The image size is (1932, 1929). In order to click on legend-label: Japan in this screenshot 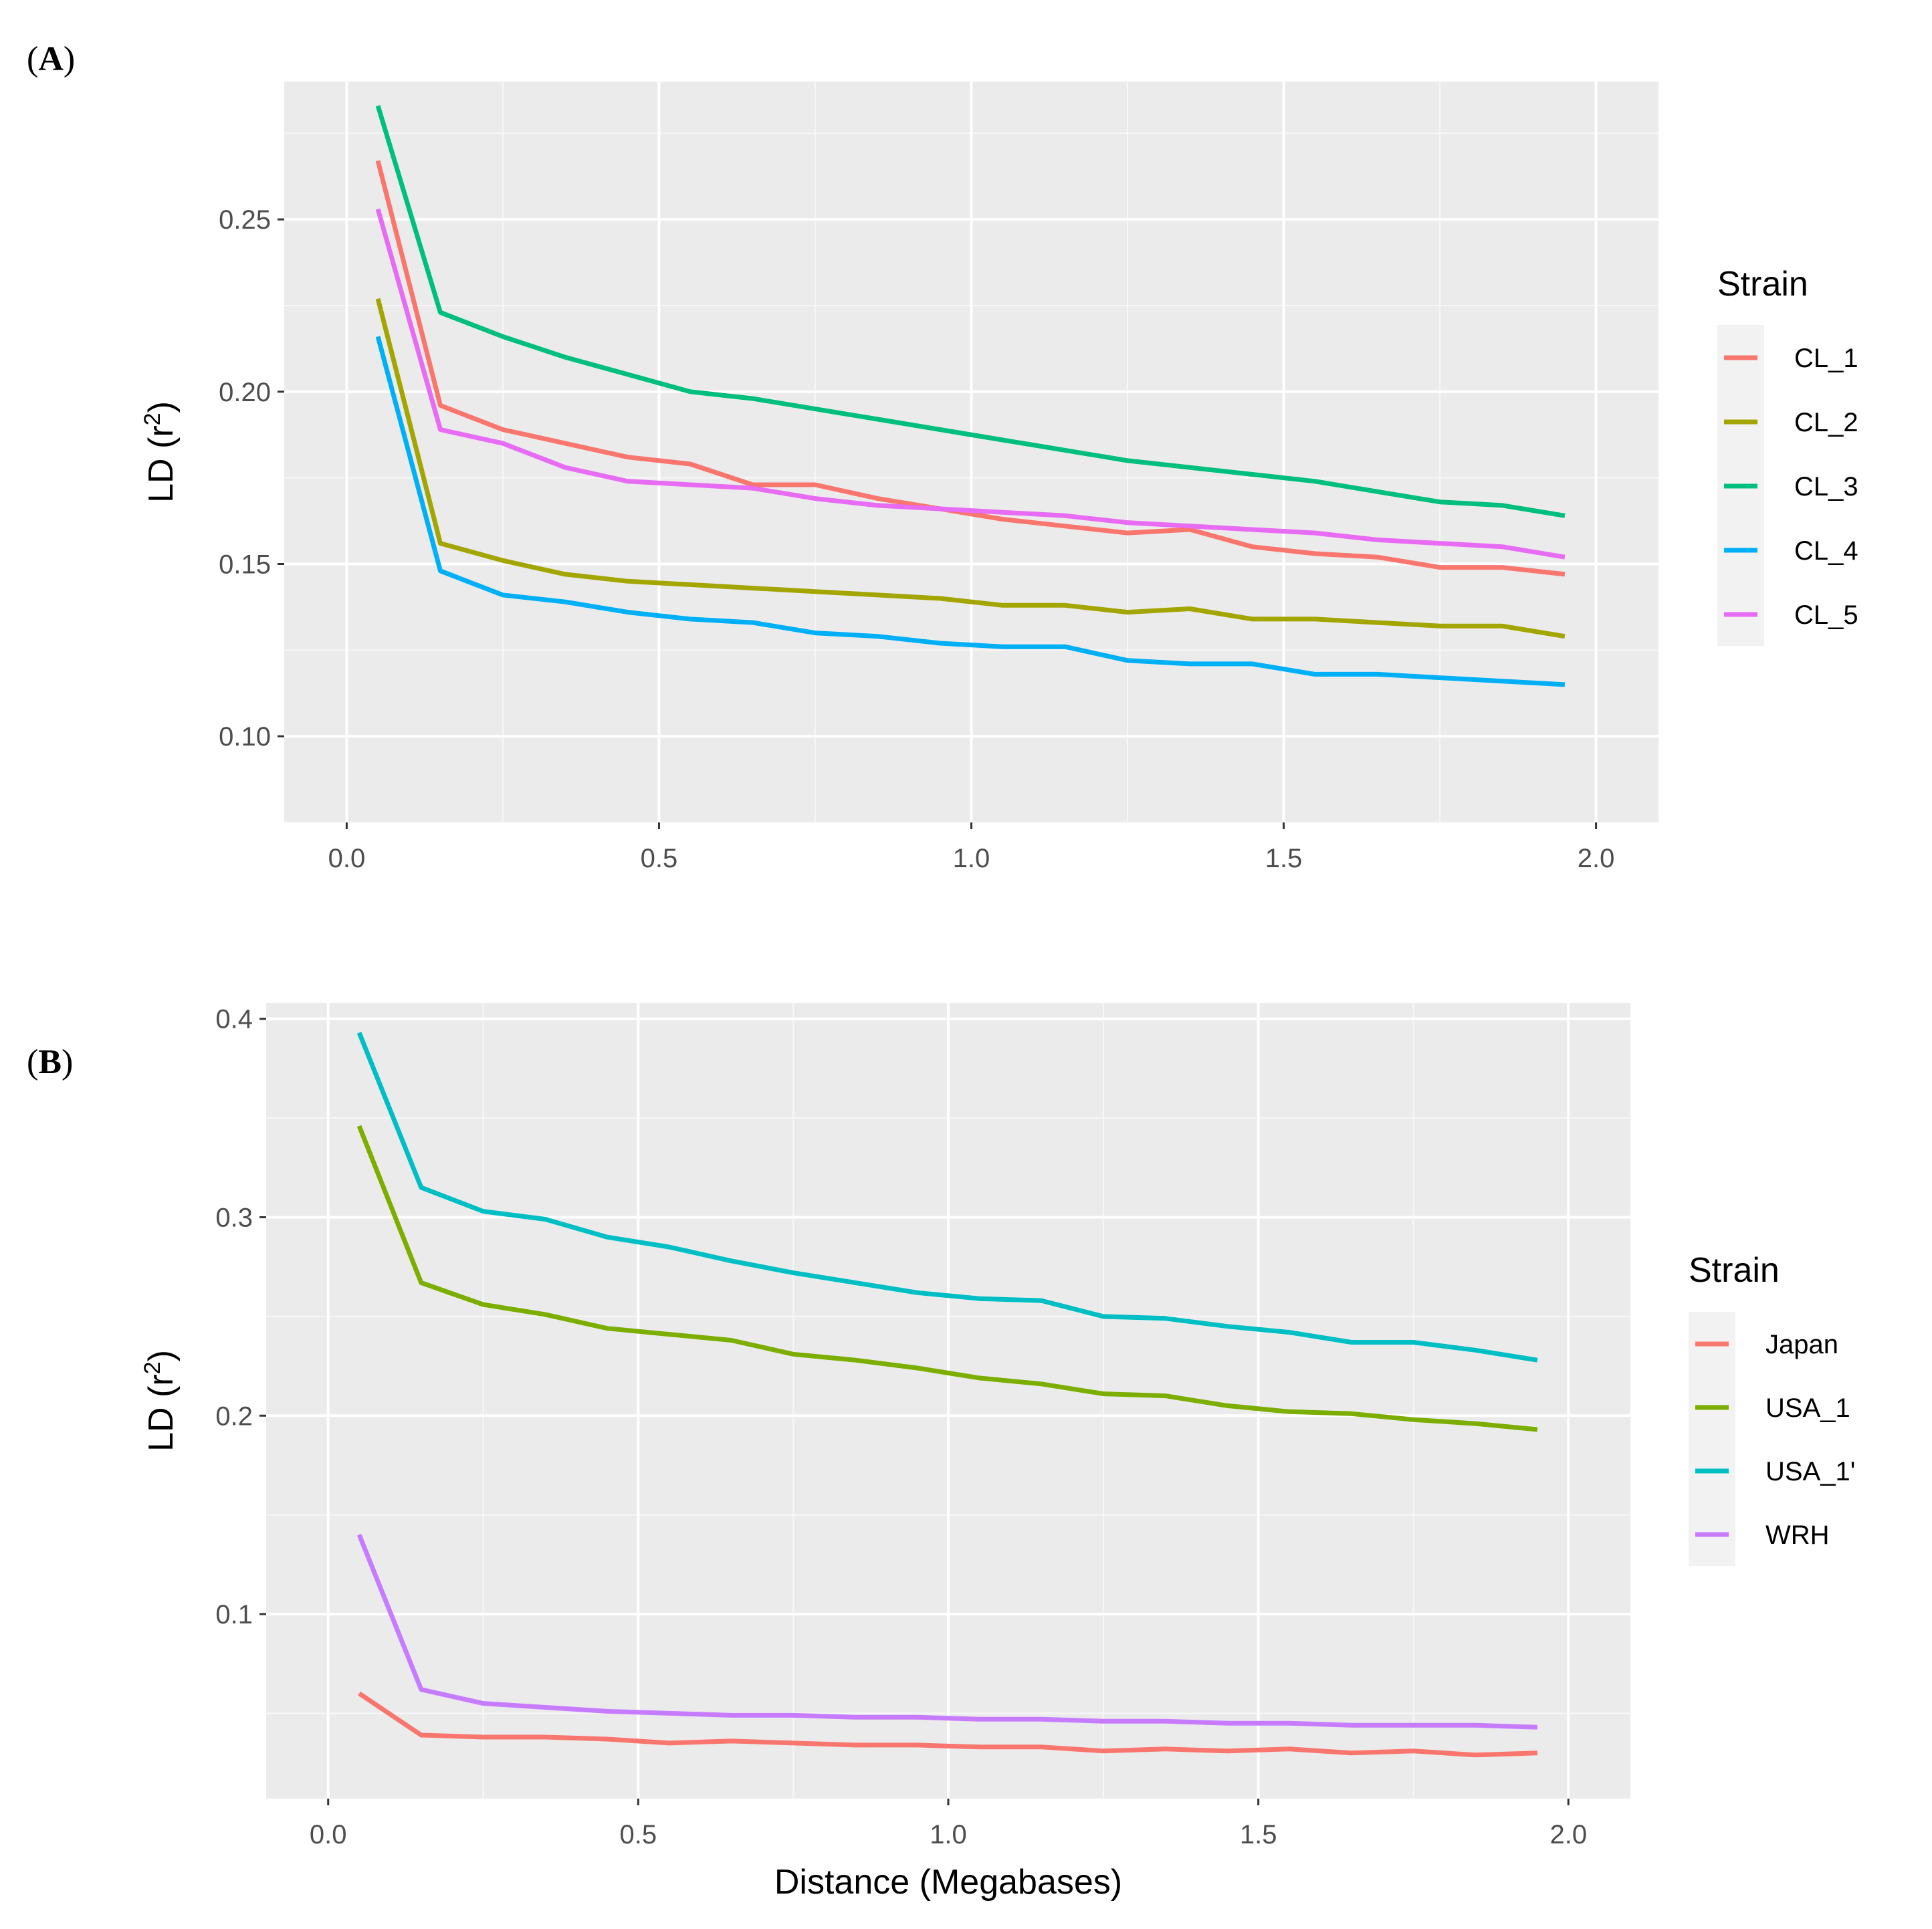, I will do `click(1802, 1344)`.